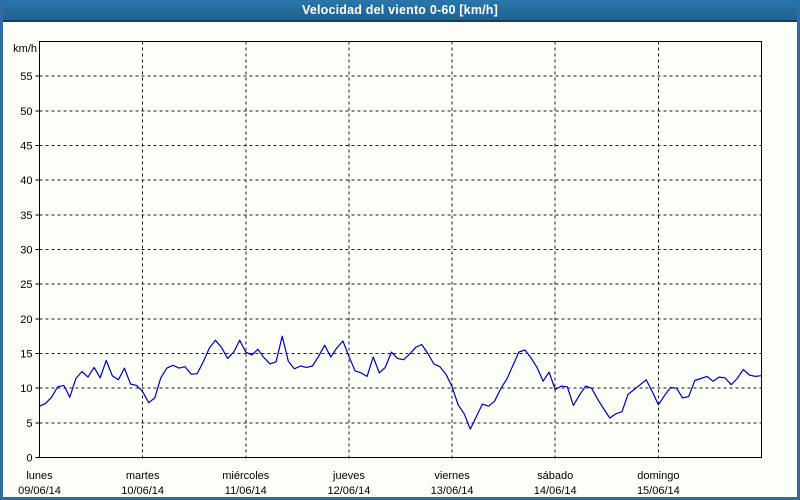 This screenshot has width=800, height=500. What do you see at coordinates (26, 251) in the screenshot?
I see `y-tick-label: 30` at bounding box center [26, 251].